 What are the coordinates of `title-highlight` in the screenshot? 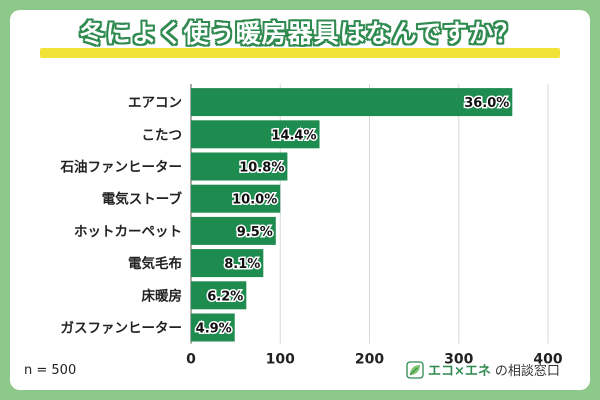 It's located at (300, 53).